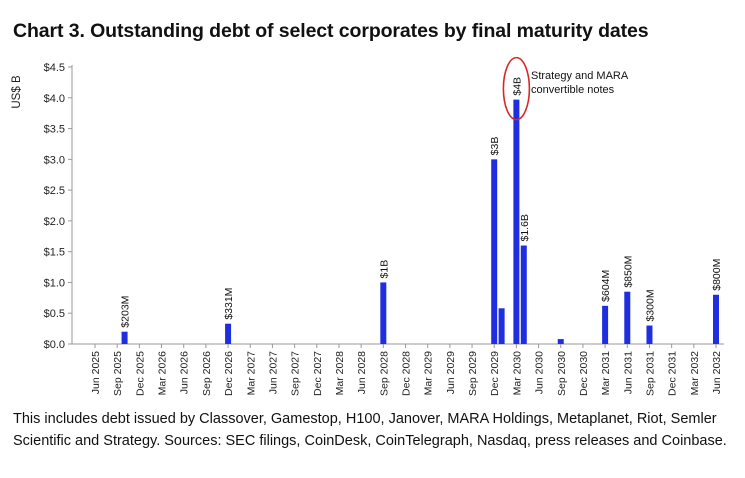 The height and width of the screenshot is (478, 745). What do you see at coordinates (54, 68) in the screenshot?
I see `y-tick-label: $4.5` at bounding box center [54, 68].